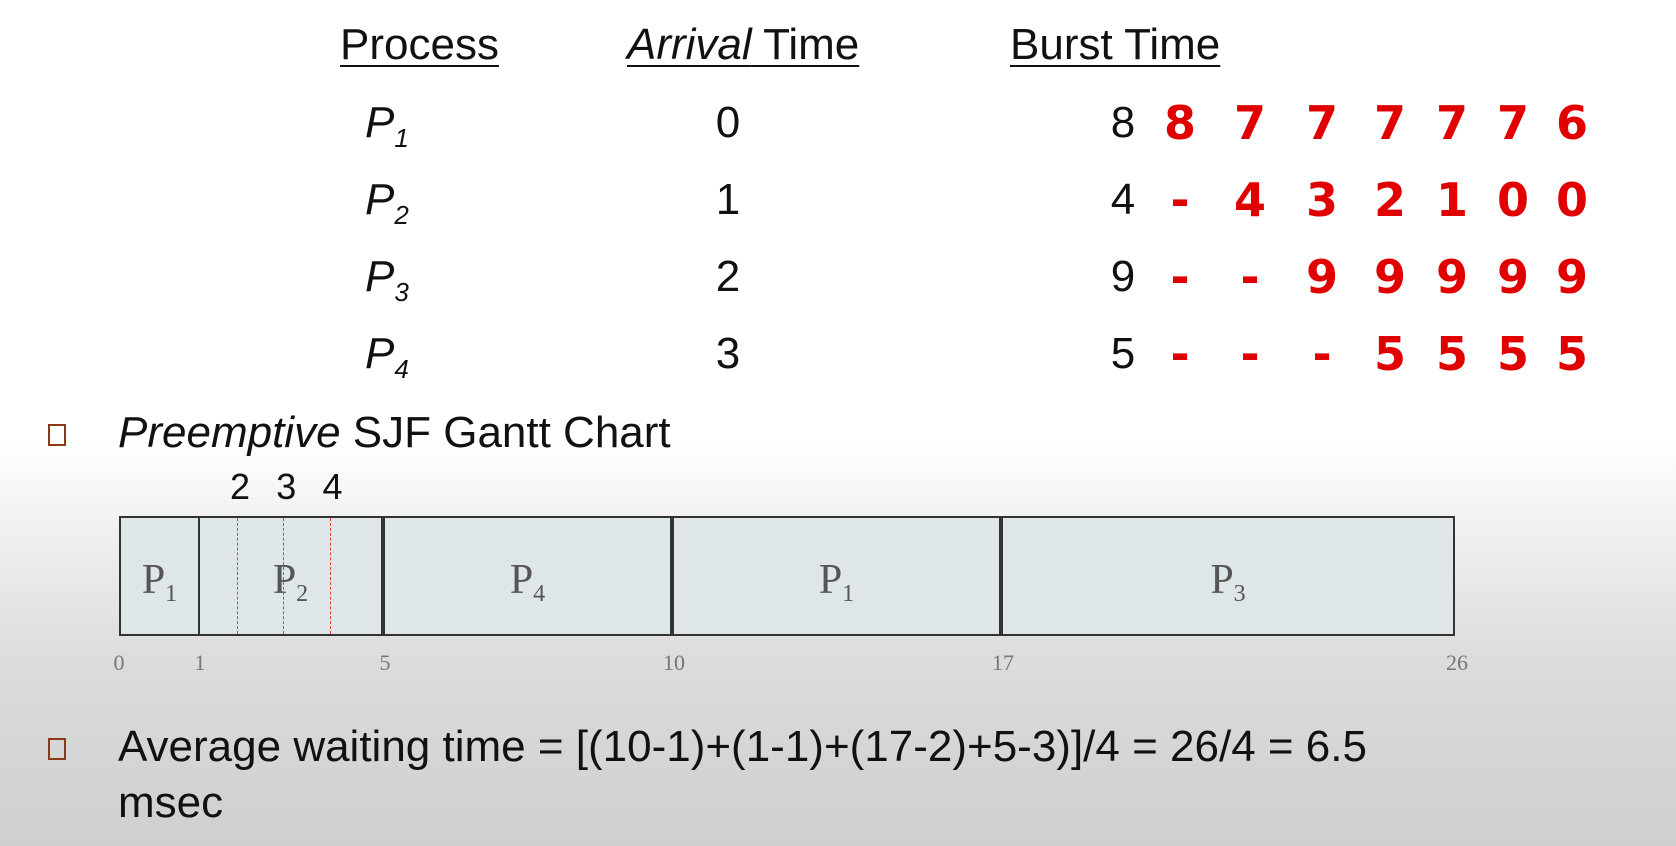 This screenshot has width=1676, height=846. I want to click on remaining-burst-4-3: 5, so click(1389, 354).